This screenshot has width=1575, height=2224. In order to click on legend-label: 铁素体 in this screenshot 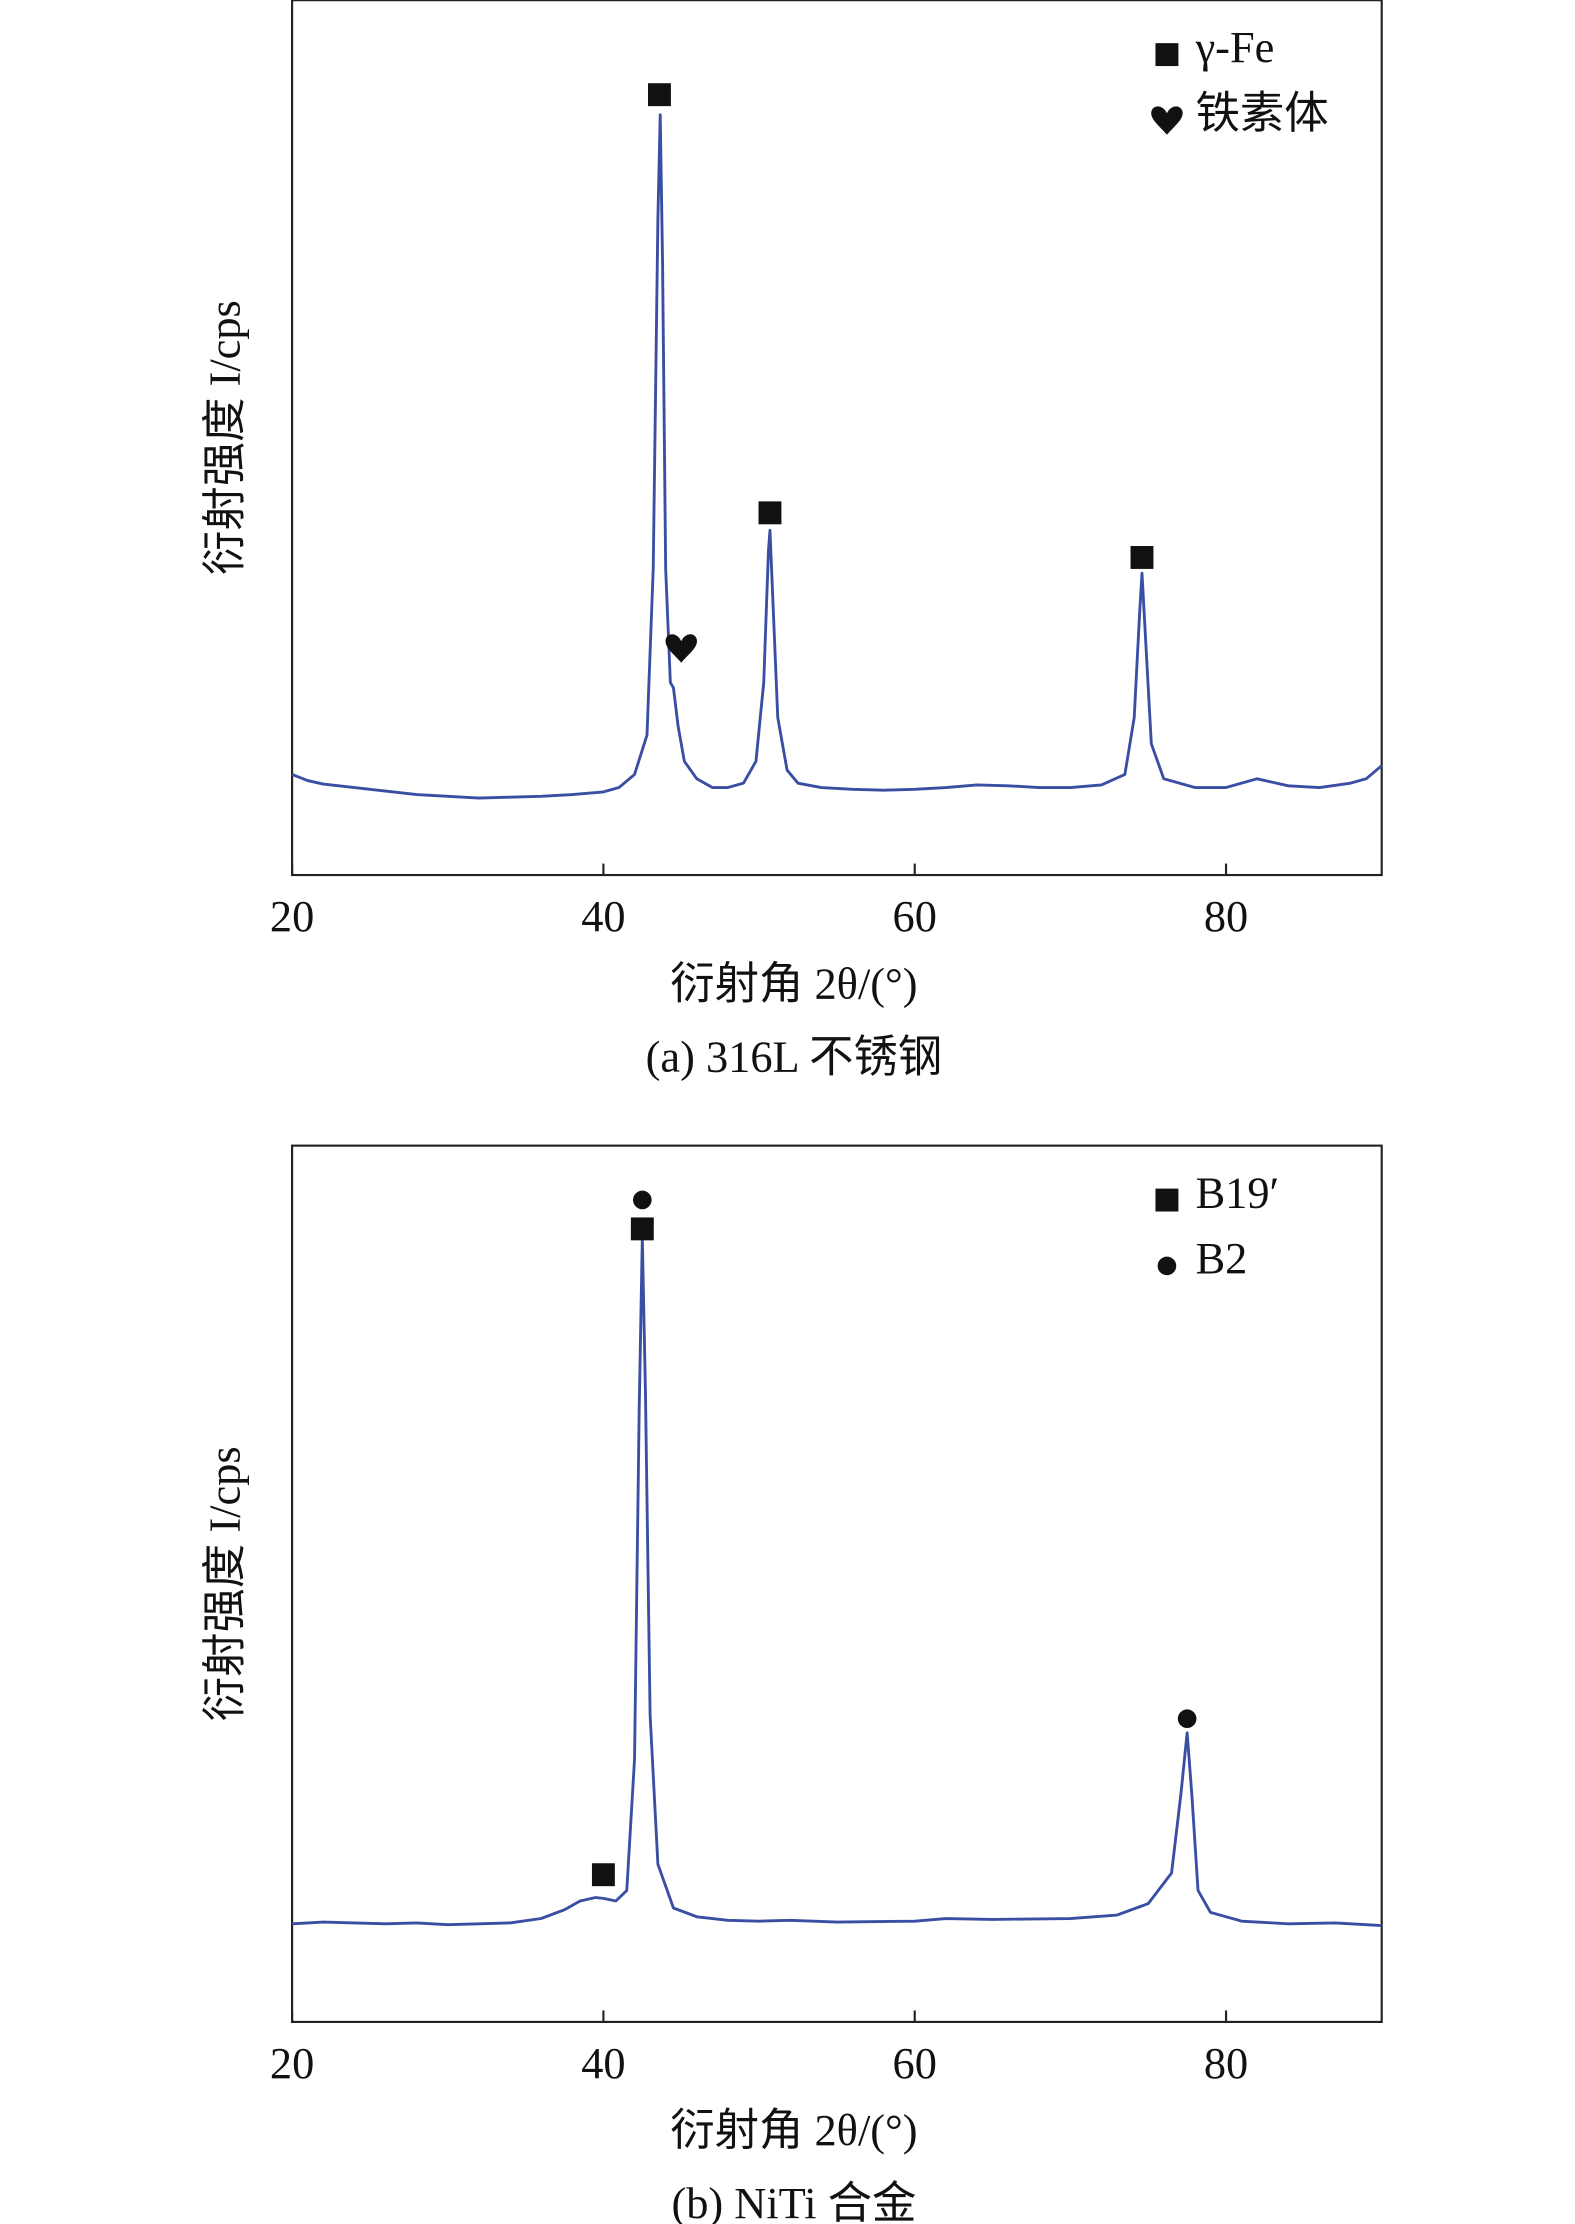, I will do `click(1262, 113)`.